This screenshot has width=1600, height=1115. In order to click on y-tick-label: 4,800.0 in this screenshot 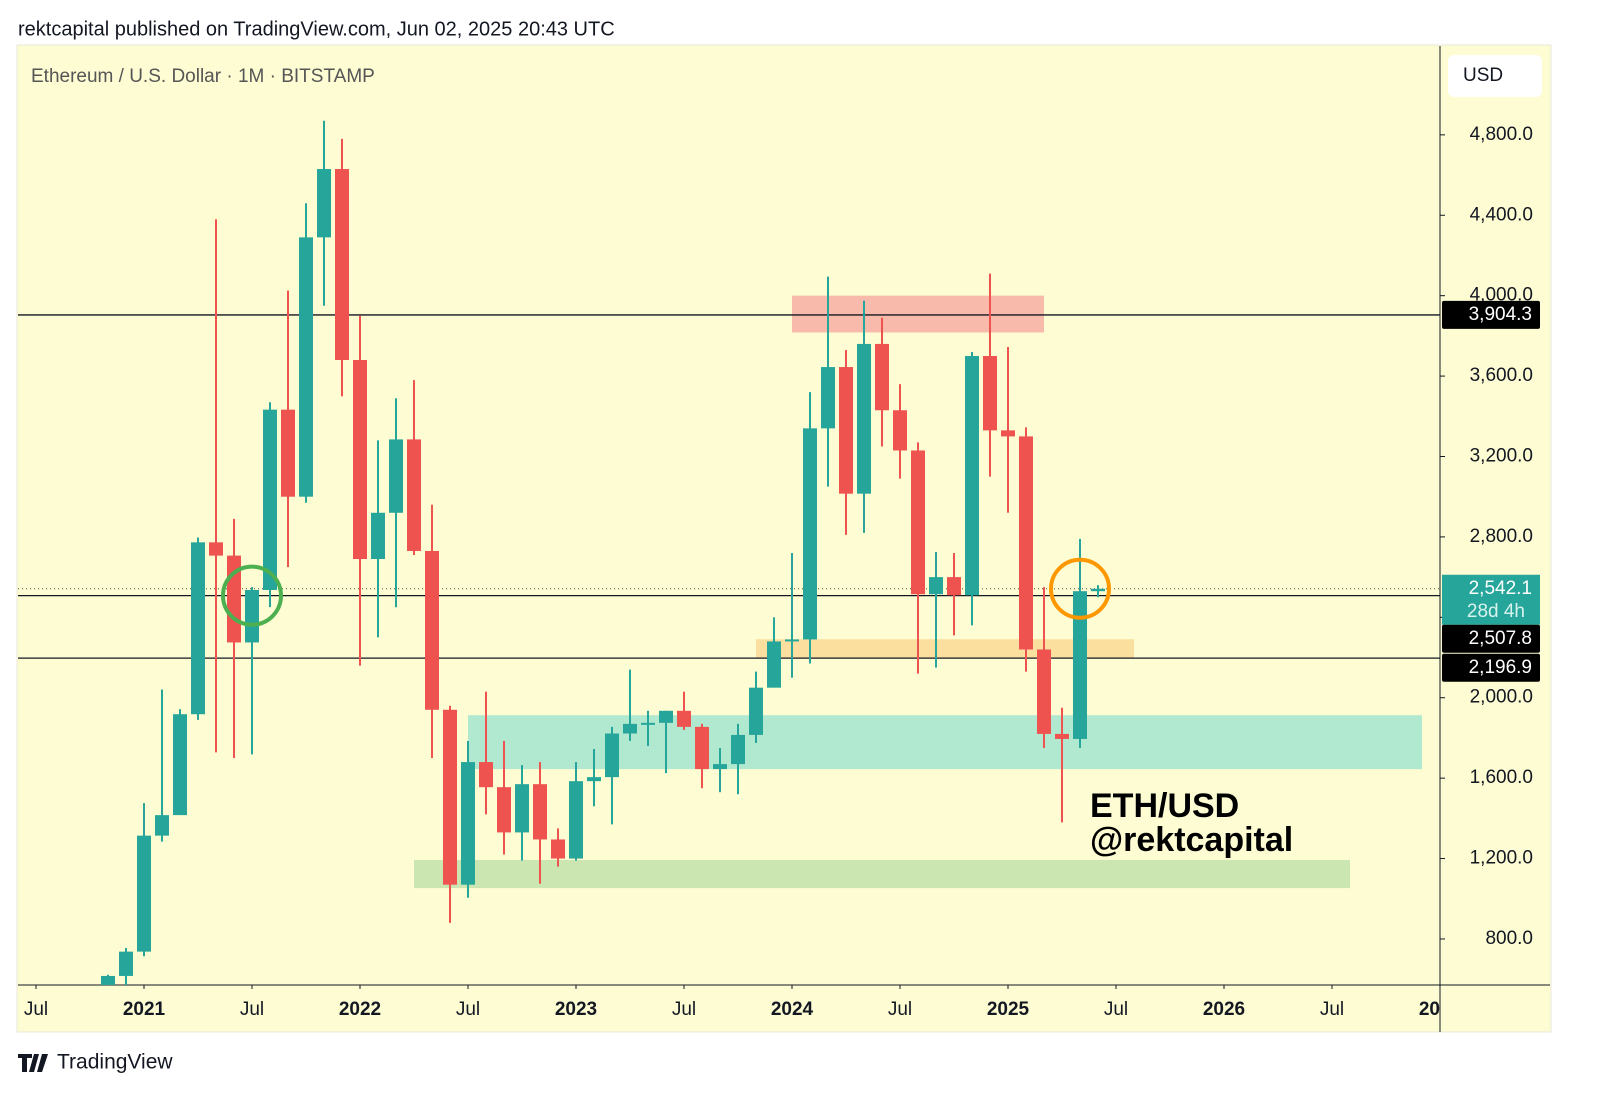, I will do `click(1501, 134)`.